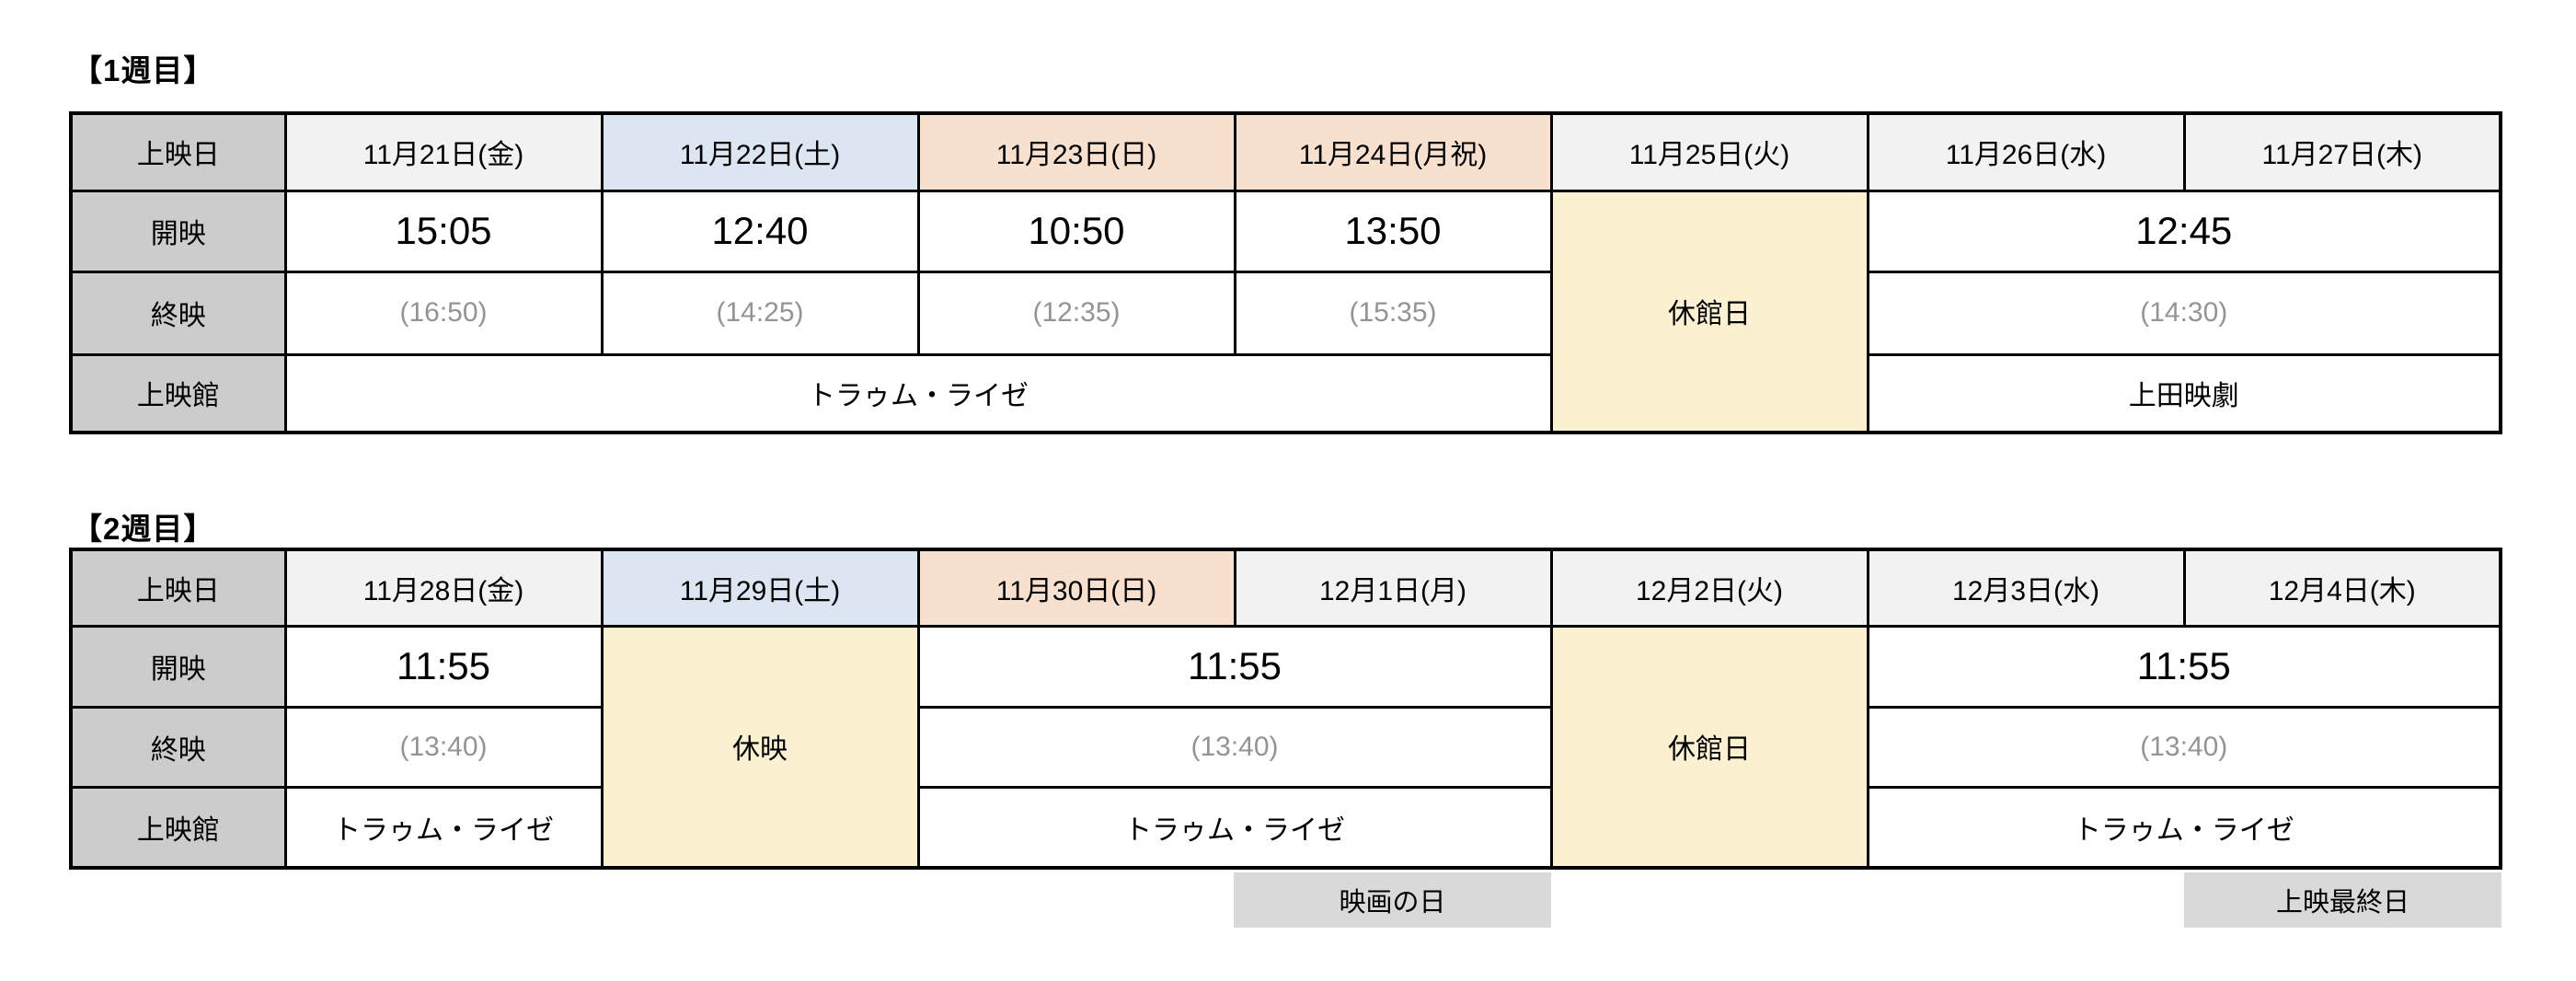 Image resolution: width=2576 pixels, height=981 pixels. Describe the element at coordinates (2342, 151) in the screenshot. I see `date-cell: 11月27日(木)` at that location.